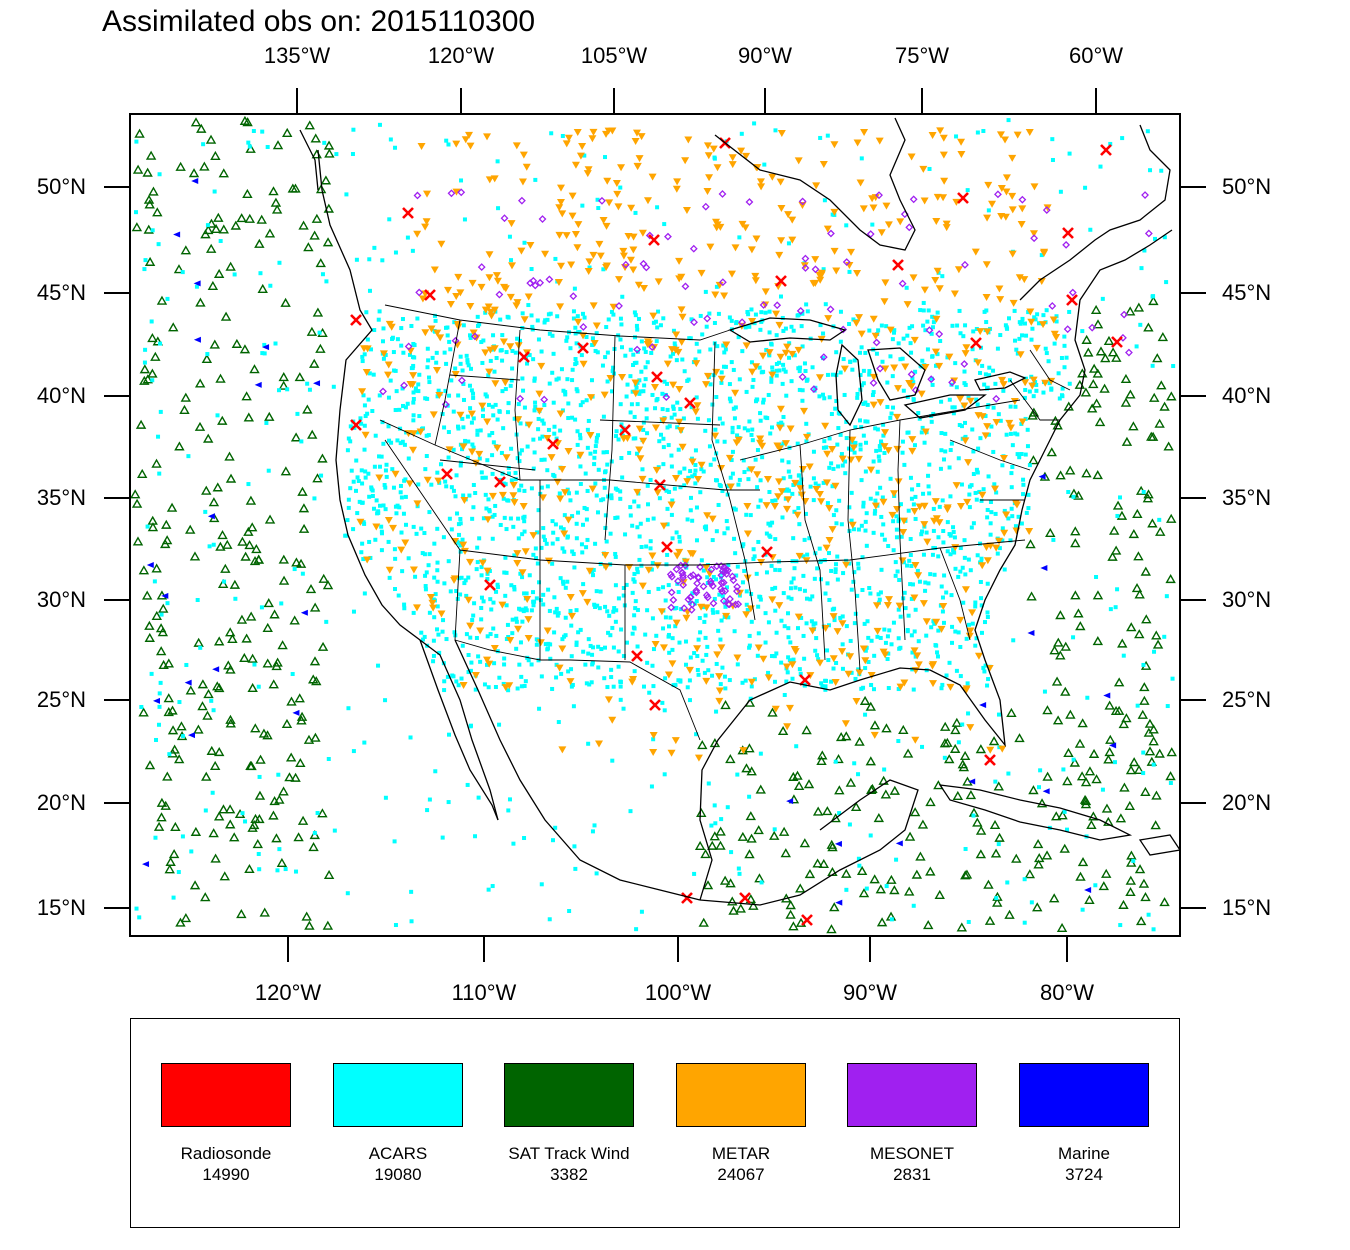 Image resolution: width=1350 pixels, height=1250 pixels. What do you see at coordinates (398, 1095) in the screenshot?
I see `legend-swatch` at bounding box center [398, 1095].